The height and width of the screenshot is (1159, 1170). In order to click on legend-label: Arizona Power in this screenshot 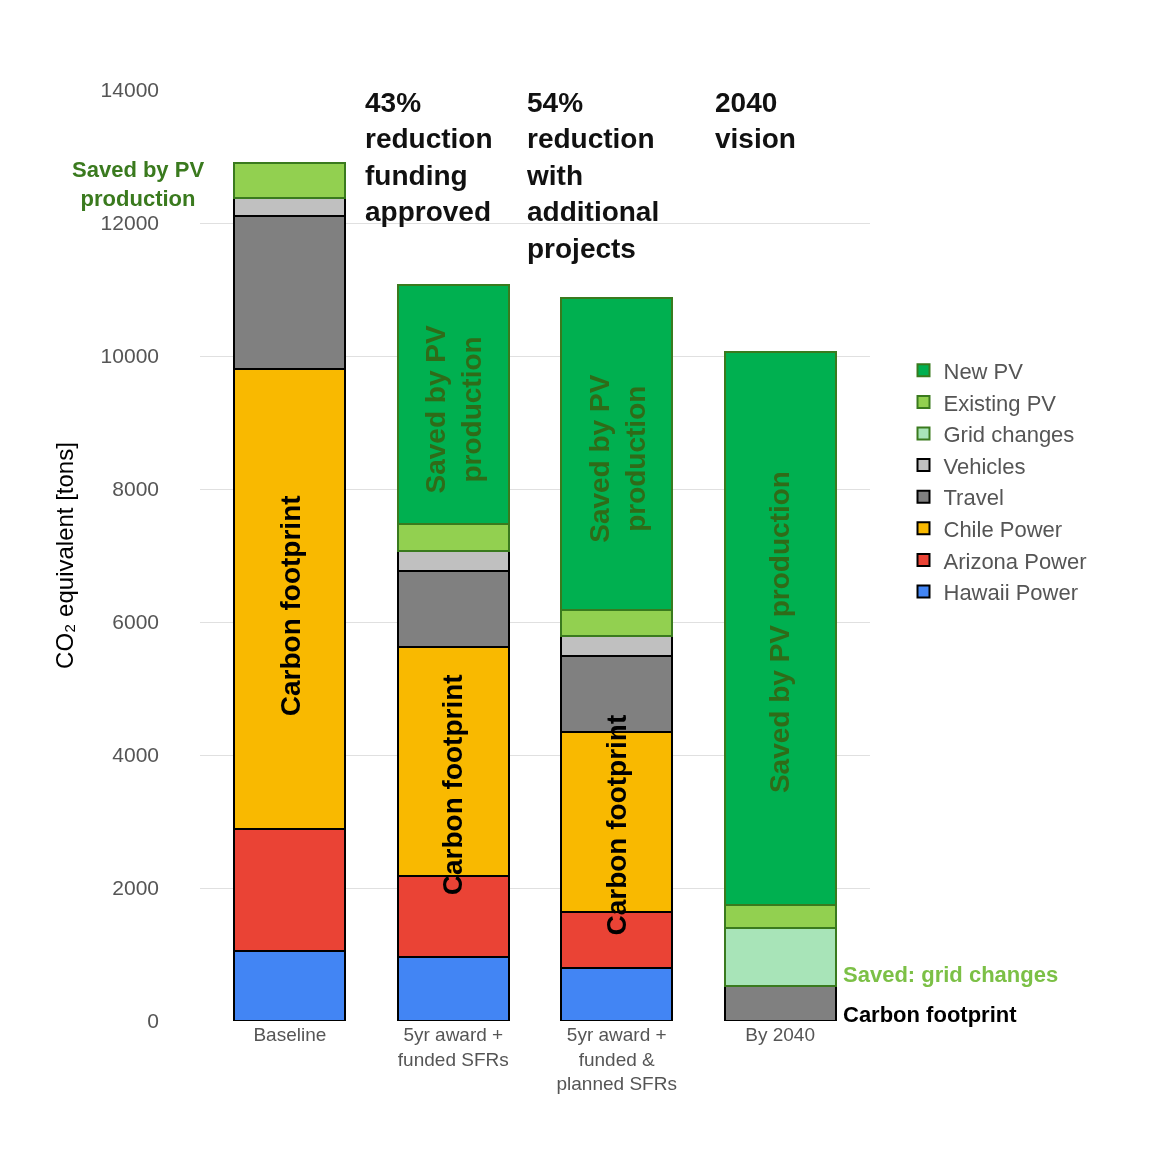, I will do `click(1015, 561)`.